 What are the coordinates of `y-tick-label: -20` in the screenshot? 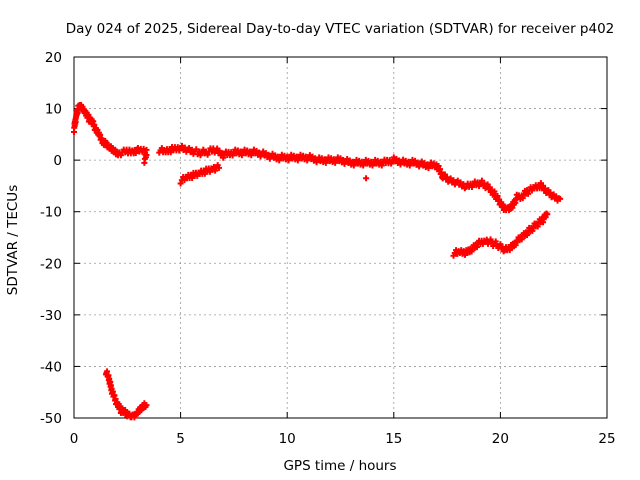 It's located at (51, 264).